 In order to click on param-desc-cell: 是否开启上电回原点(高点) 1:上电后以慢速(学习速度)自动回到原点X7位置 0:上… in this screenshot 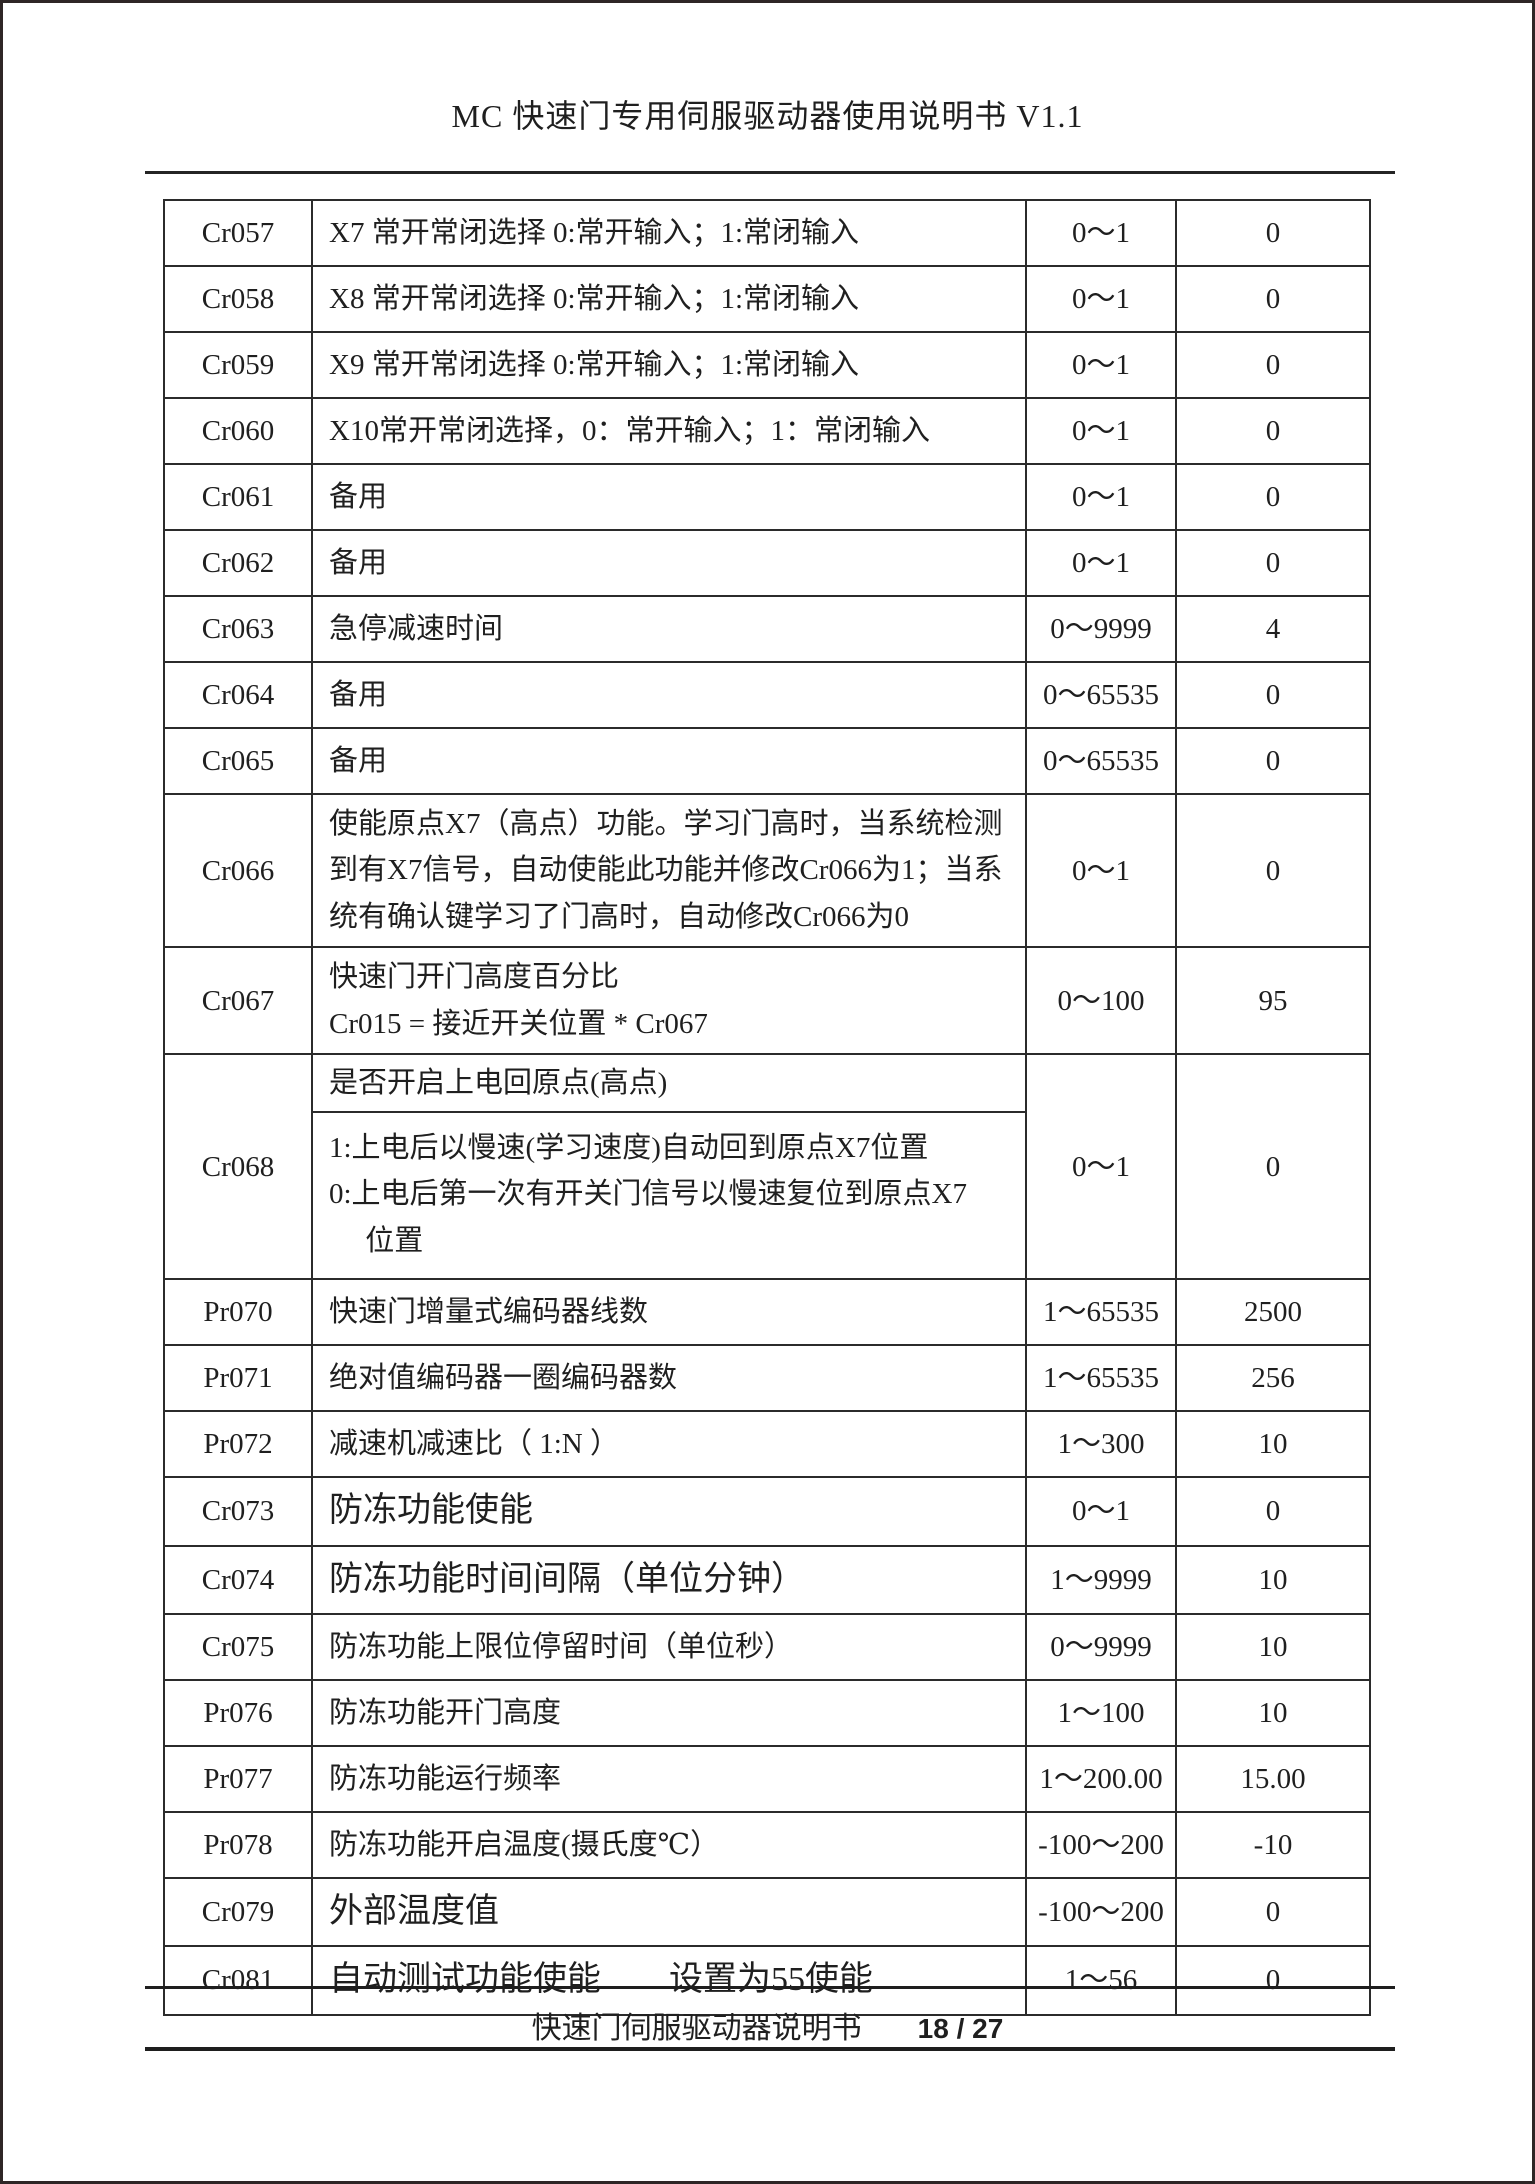, I will do `click(668, 1166)`.